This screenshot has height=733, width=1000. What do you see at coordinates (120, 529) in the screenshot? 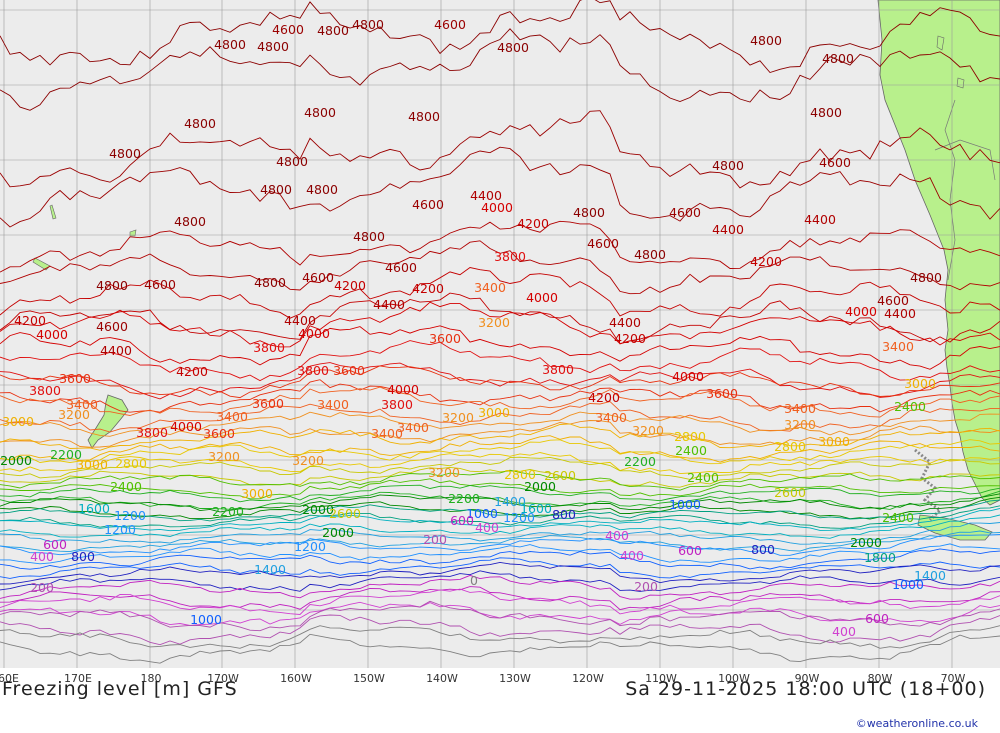
I see `contour-label: 1200` at bounding box center [120, 529].